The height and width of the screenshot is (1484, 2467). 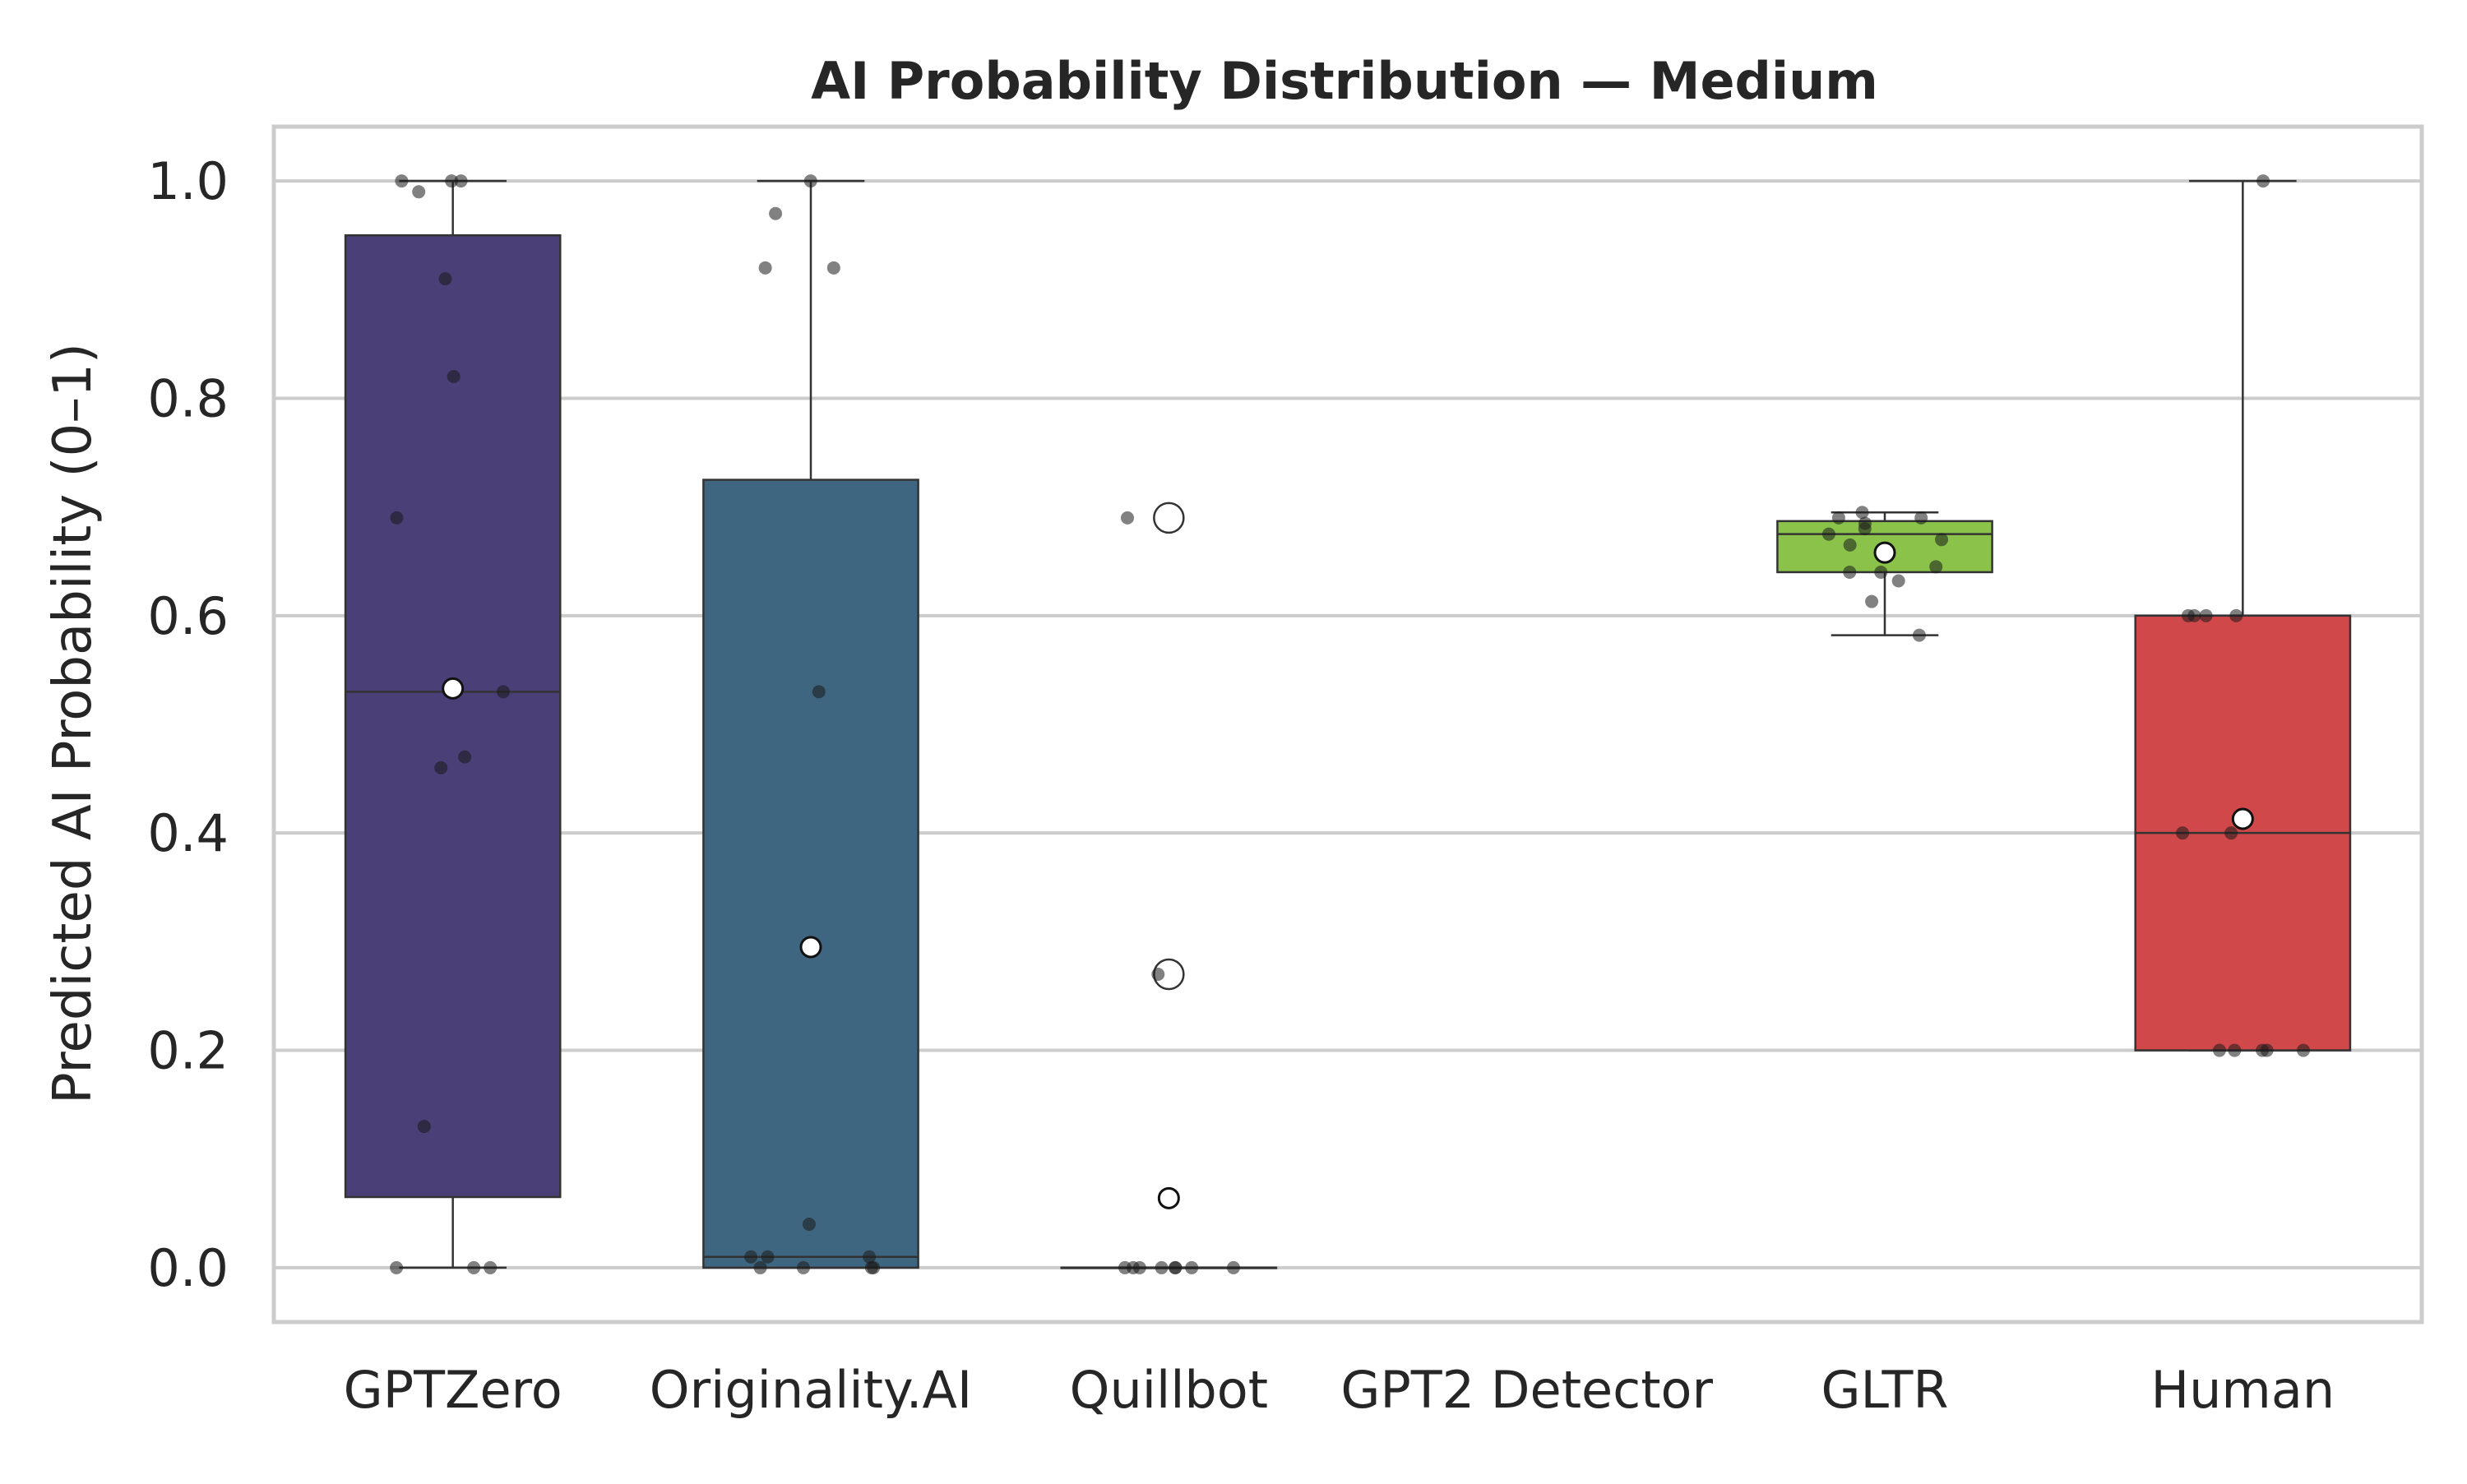 What do you see at coordinates (188, 181) in the screenshot?
I see `y-tick-label: 1.0` at bounding box center [188, 181].